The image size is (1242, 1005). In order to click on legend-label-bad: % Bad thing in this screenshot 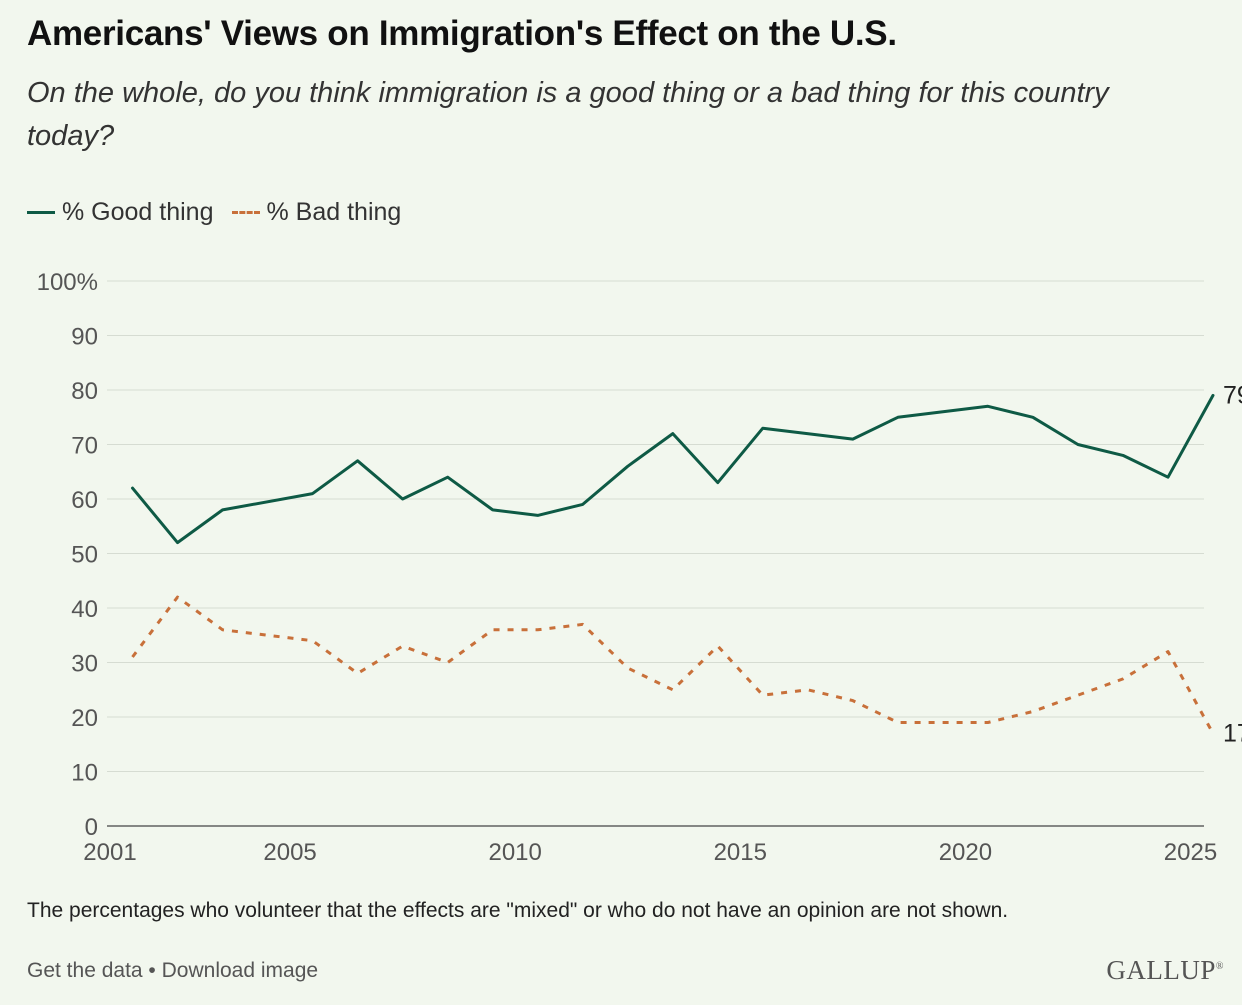, I will do `click(334, 212)`.